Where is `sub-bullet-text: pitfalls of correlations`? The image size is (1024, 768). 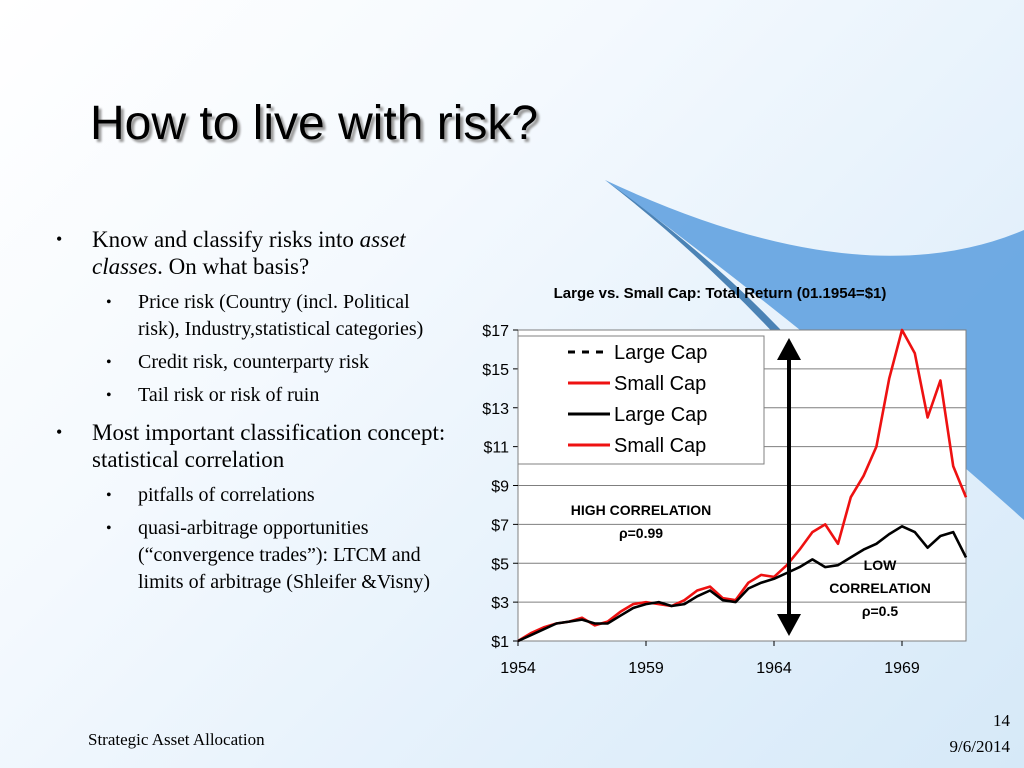 sub-bullet-text: pitfalls of correlations is located at coordinates (226, 495).